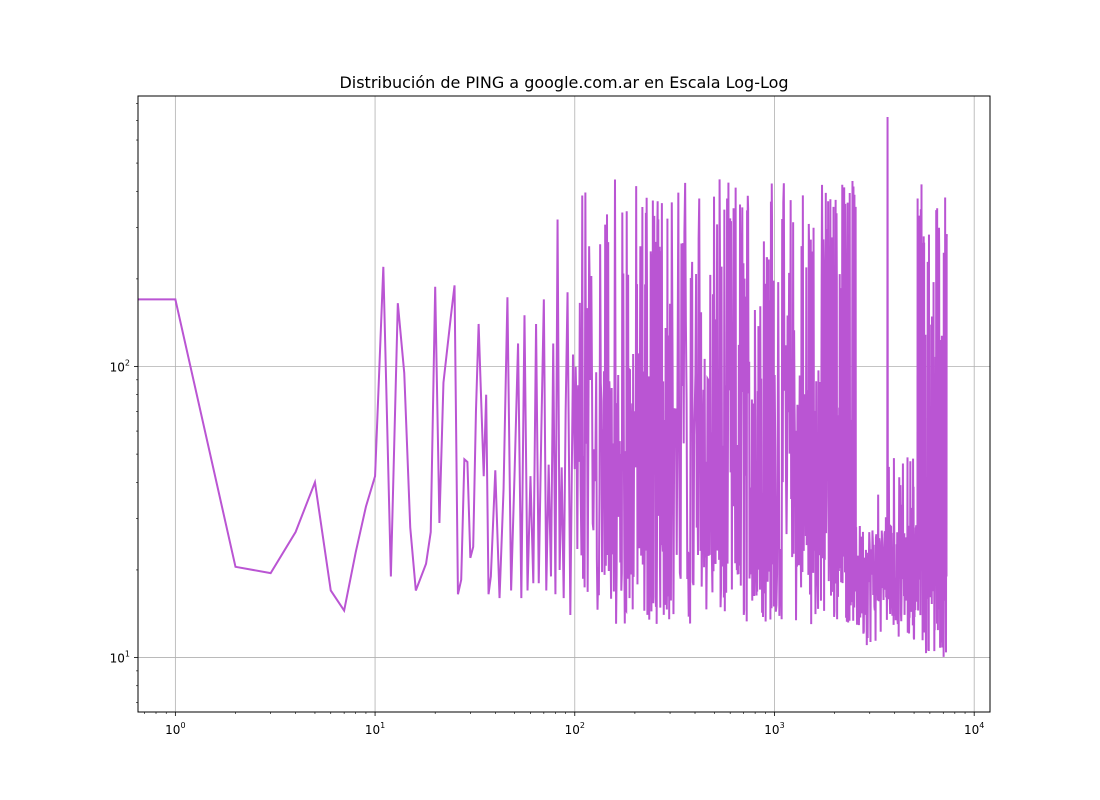 The image size is (1100, 800). Describe the element at coordinates (120, 367) in the screenshot. I see `y-tick-label: 10²` at that location.